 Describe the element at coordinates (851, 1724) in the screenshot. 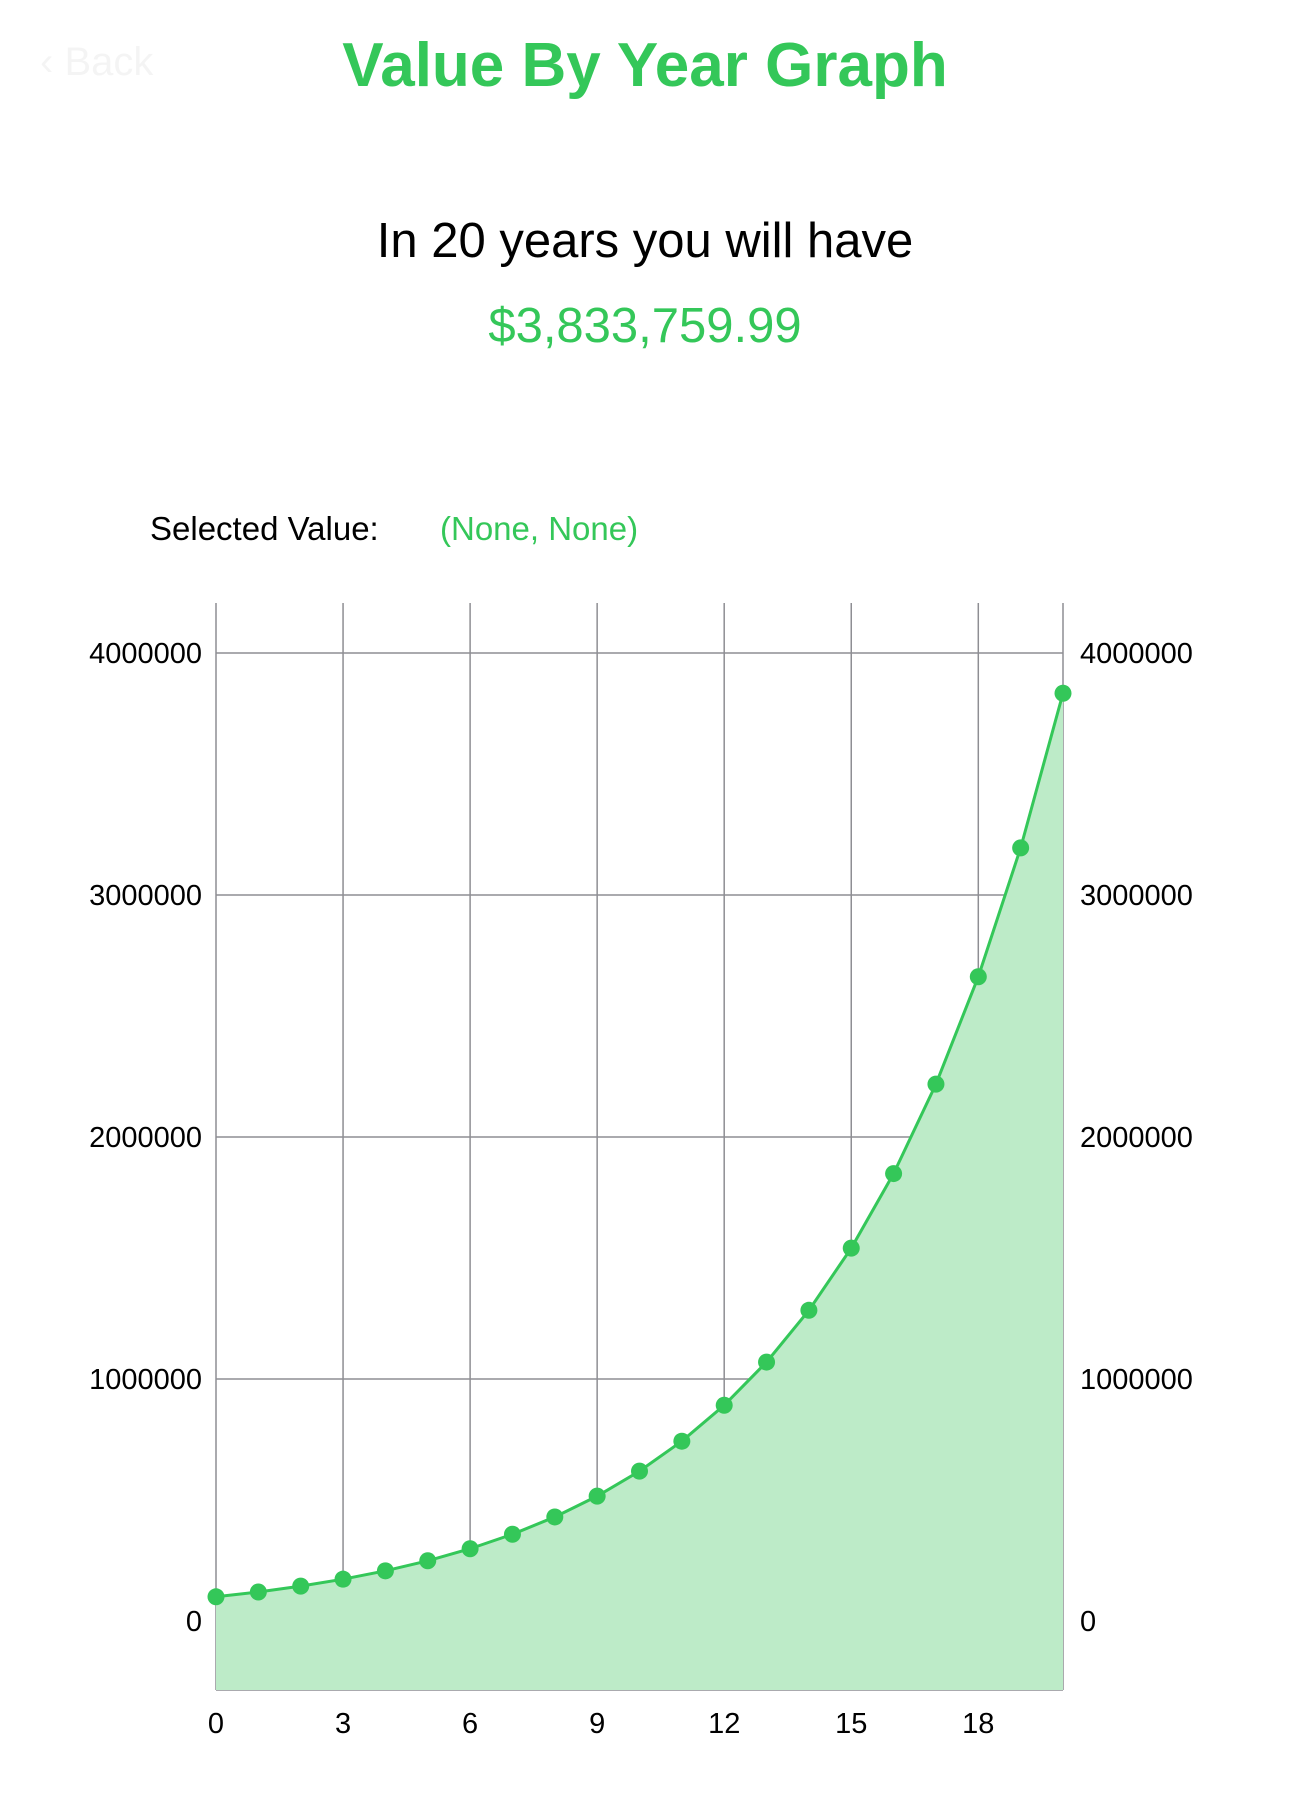

I see `x-tick-label: 15` at that location.